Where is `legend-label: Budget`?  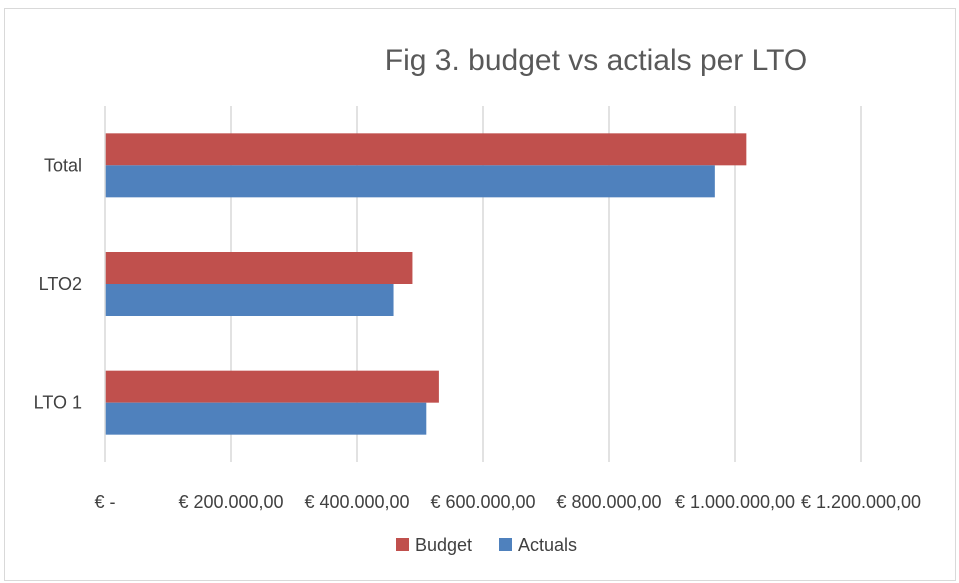 legend-label: Budget is located at coordinates (443, 545).